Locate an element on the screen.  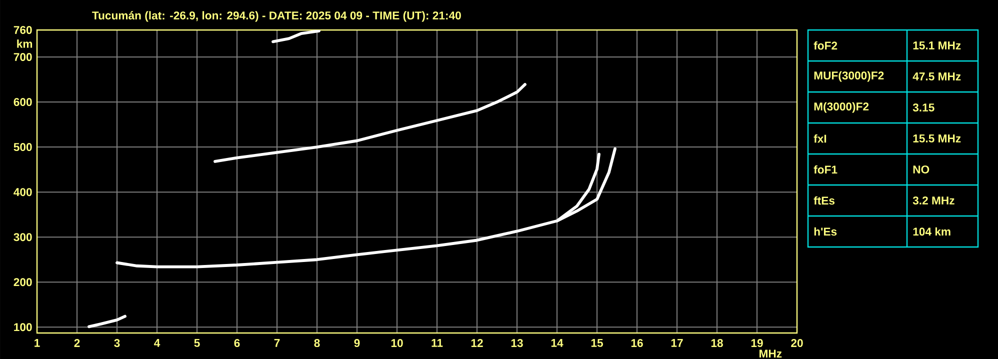
chart-title: Tucumán (lat: -26.9, lon: 294.6) - DATE: 2025 04 09 - TIME (UT): 21:40 is located at coordinates (276, 16).